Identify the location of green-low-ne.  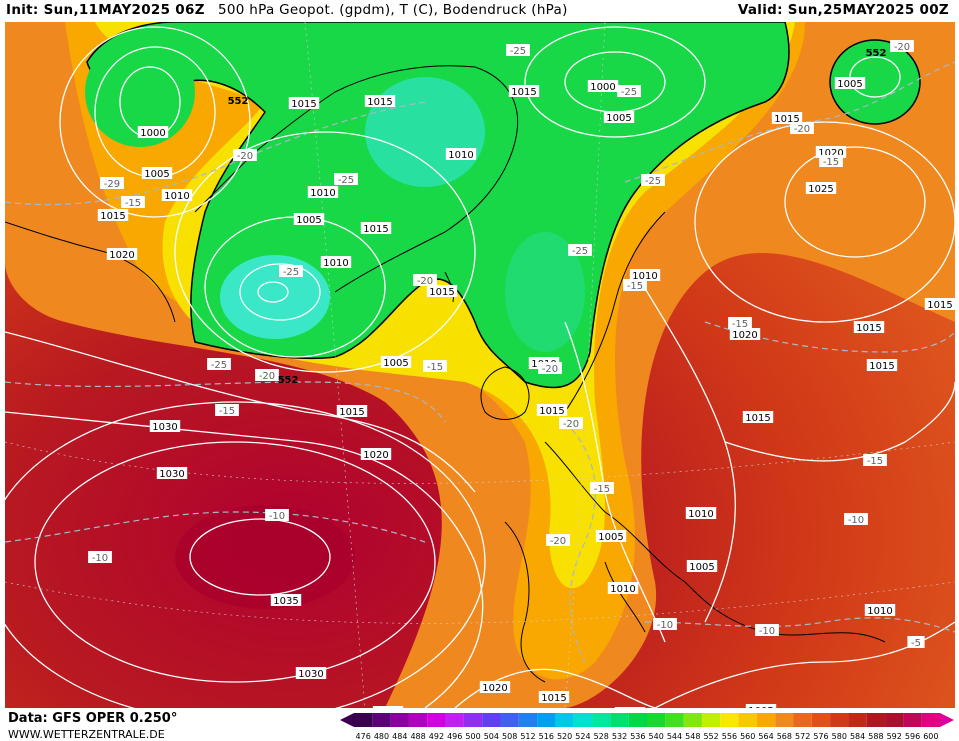
(875, 82).